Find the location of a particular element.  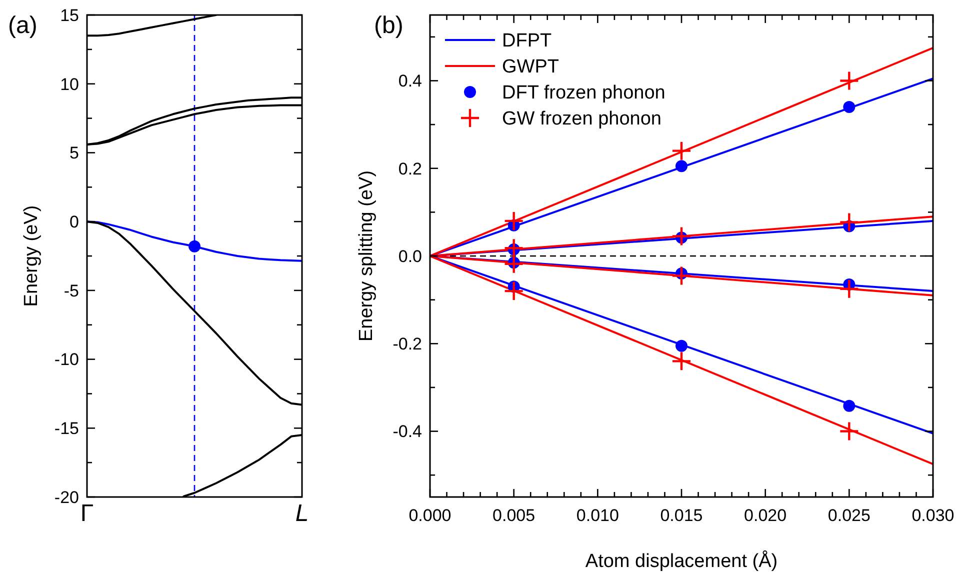

y-tick-label: 0.2 is located at coordinates (410, 168).